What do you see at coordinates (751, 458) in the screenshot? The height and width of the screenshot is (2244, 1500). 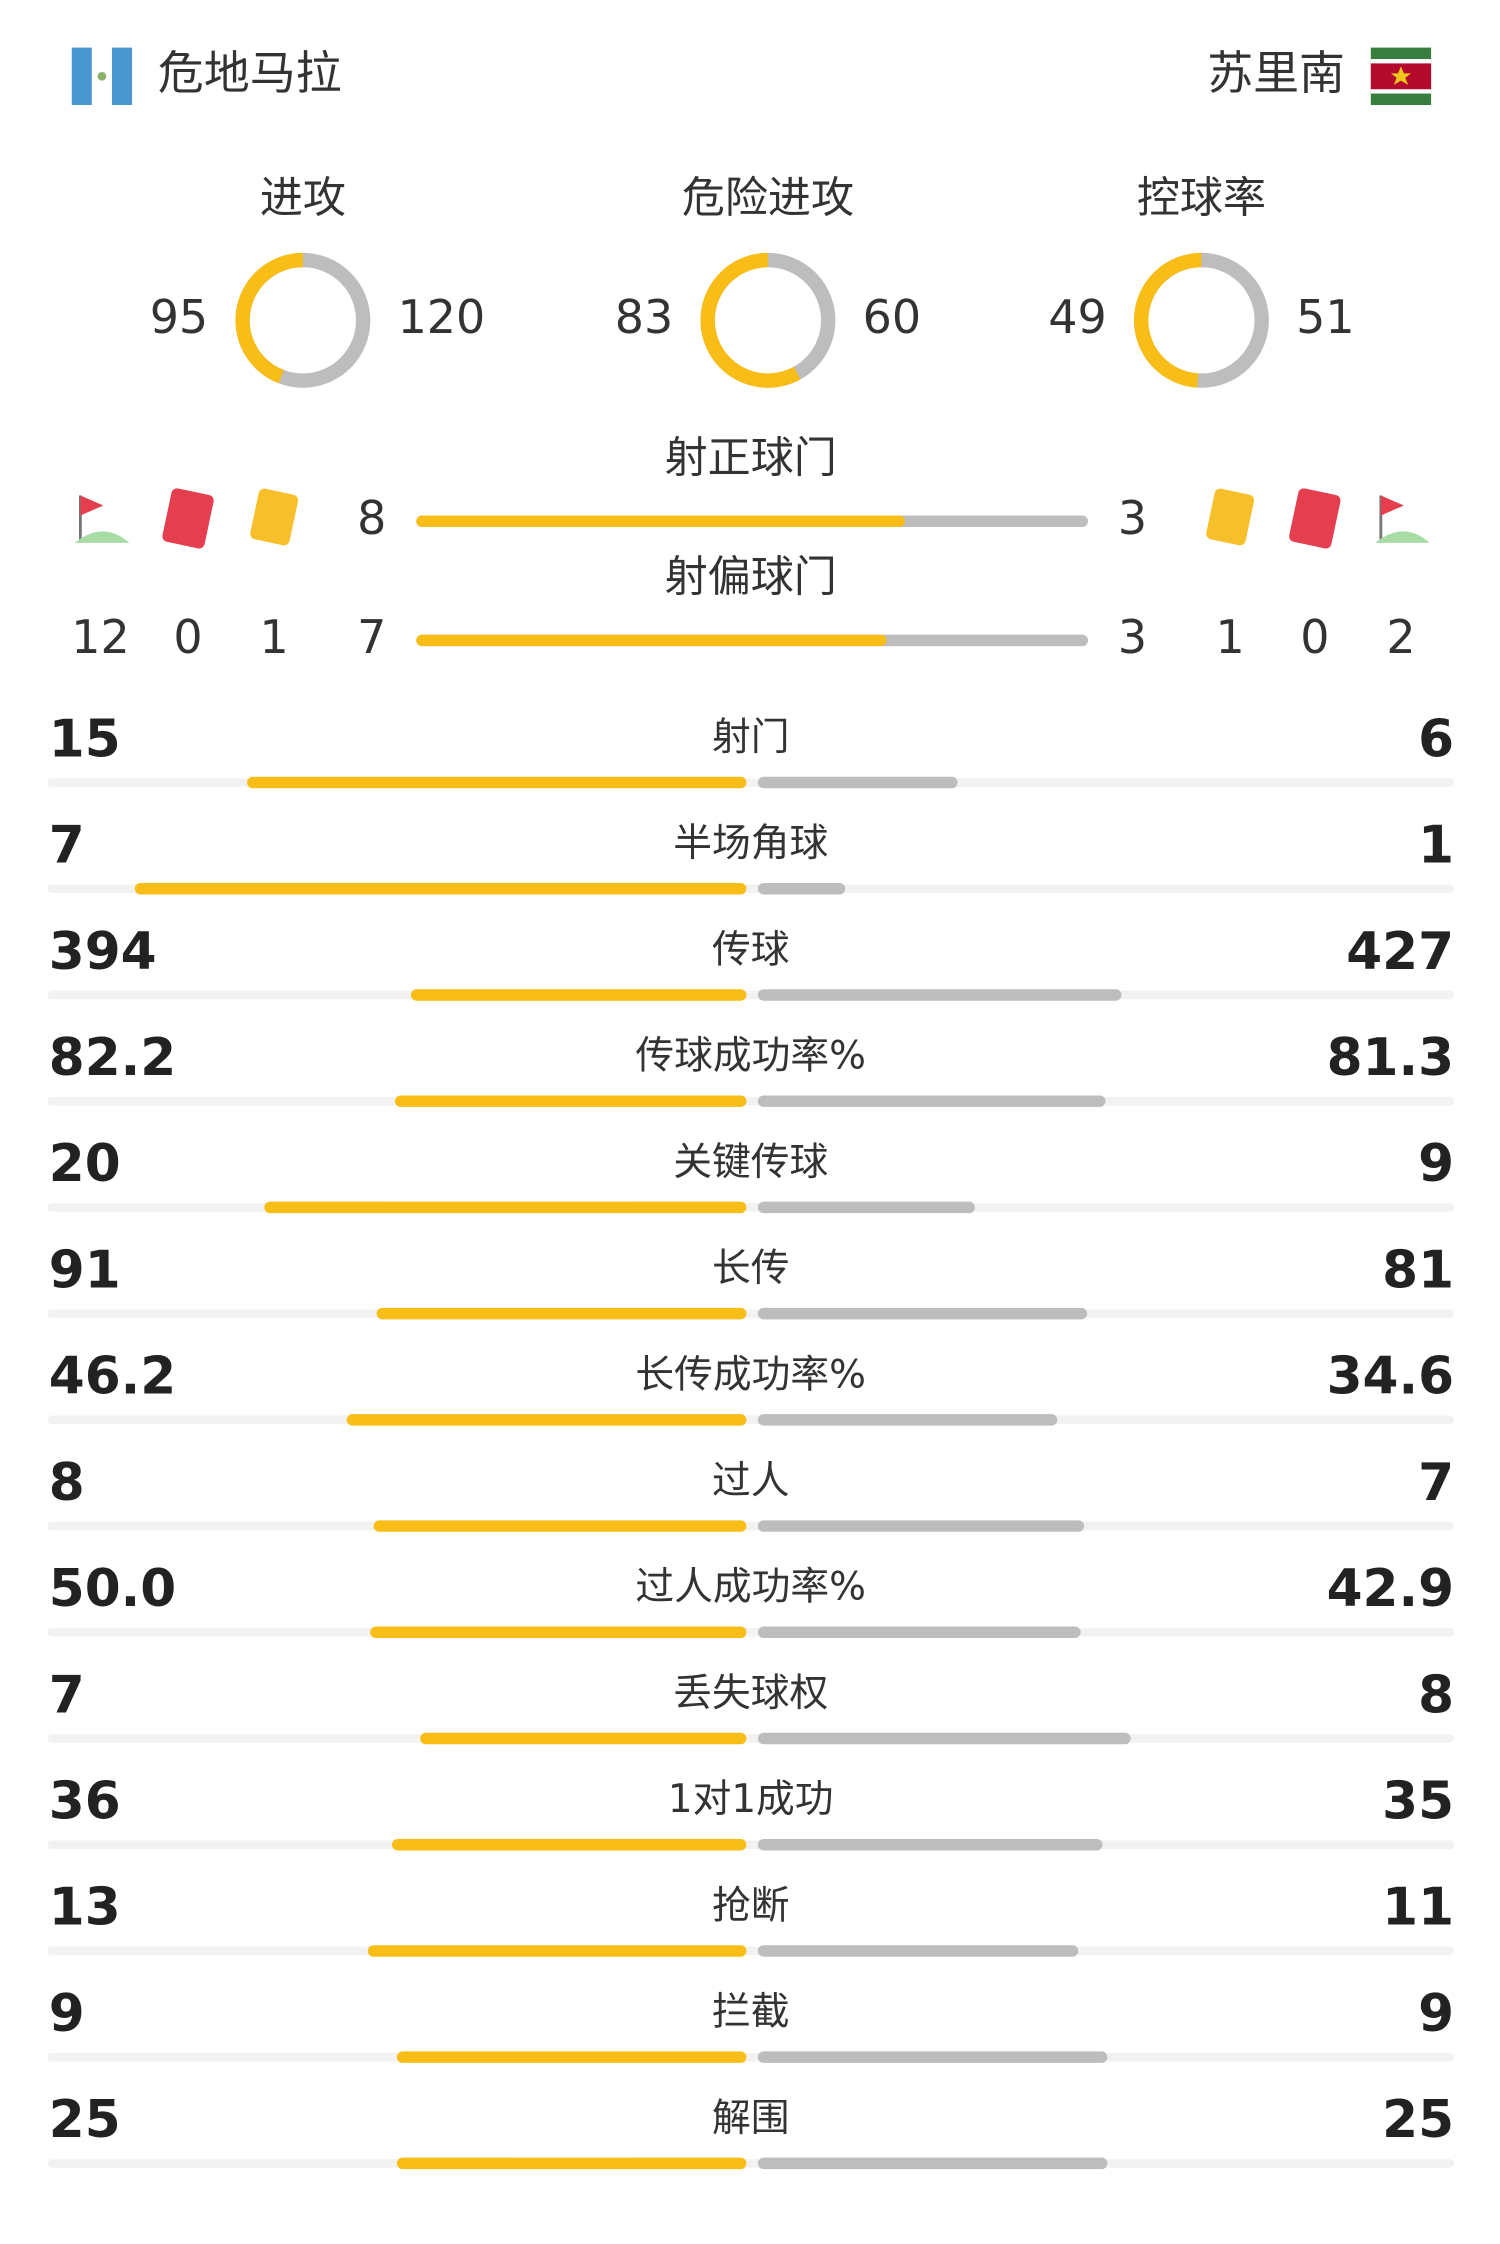 I see `shot-label: 射正球门` at bounding box center [751, 458].